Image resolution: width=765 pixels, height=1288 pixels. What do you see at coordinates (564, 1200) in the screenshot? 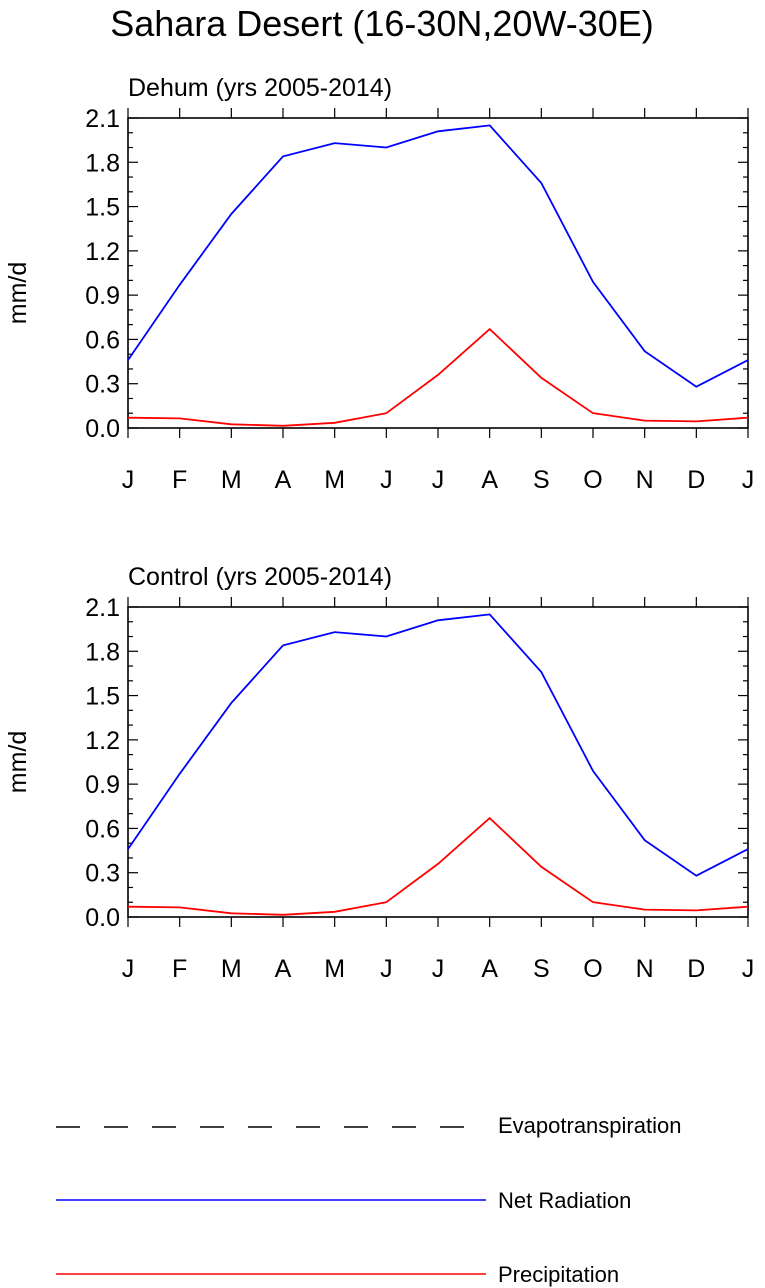
I see `legend-label-net-radiation: Net Radiation` at bounding box center [564, 1200].